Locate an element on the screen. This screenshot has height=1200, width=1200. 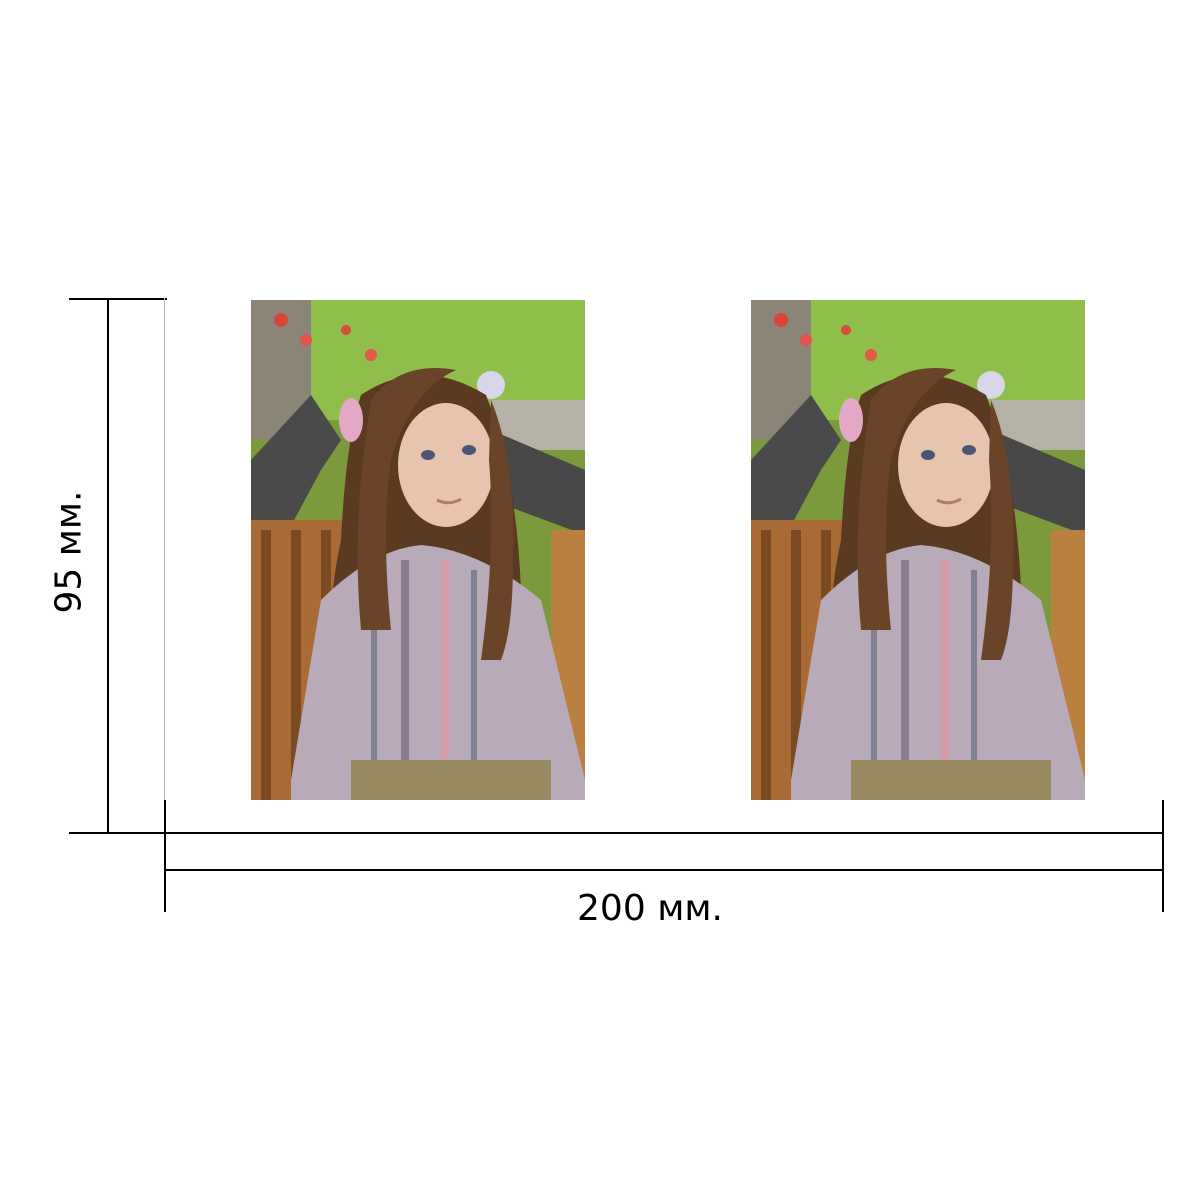
photo-left is located at coordinates (418, 550).